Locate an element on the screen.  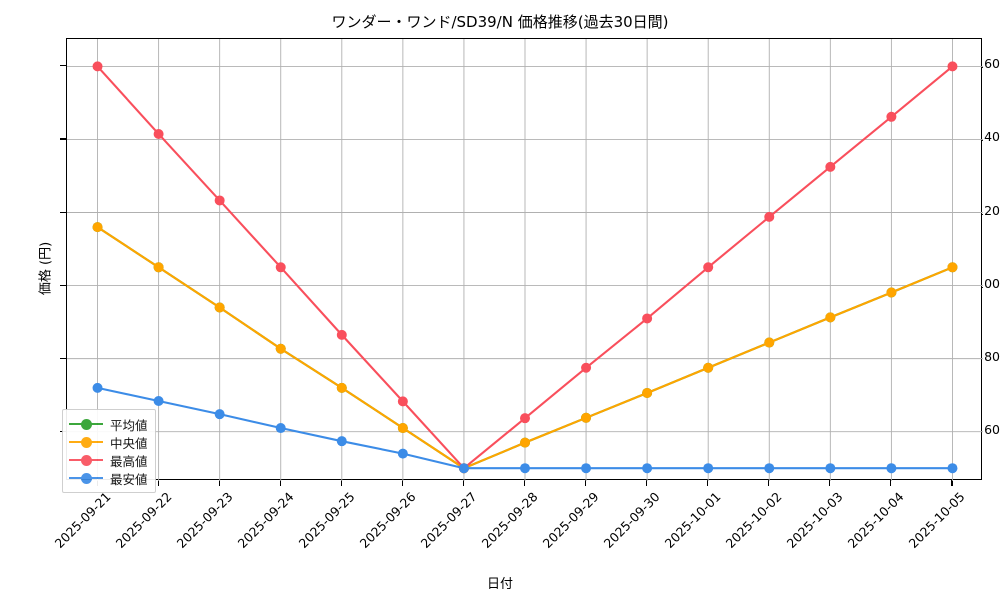
y-tick-label: 60 is located at coordinates (992, 429).